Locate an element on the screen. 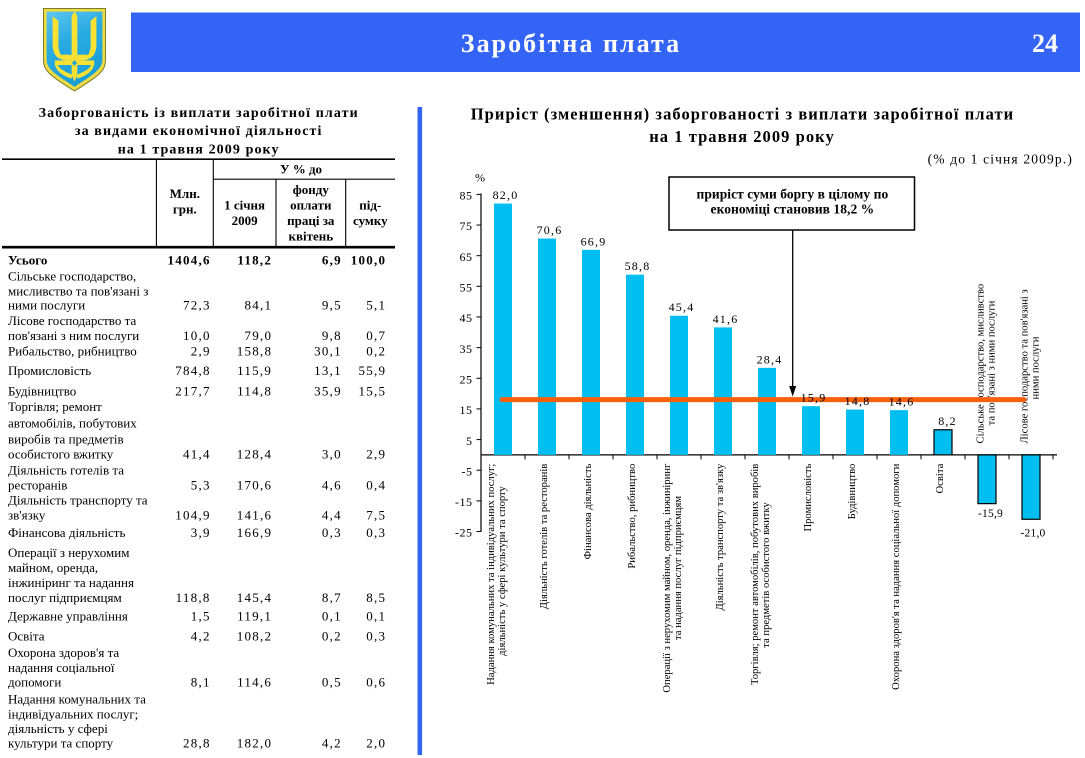 The image size is (1085, 758). svg-text: 65 is located at coordinates (466, 257).